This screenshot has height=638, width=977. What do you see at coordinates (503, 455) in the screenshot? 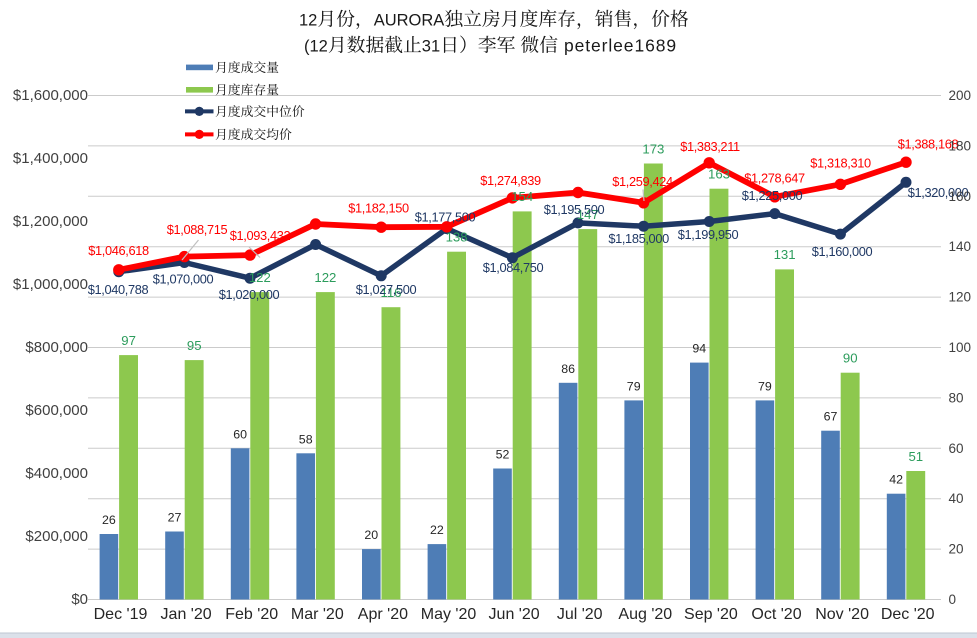
I see `svg-text: 52` at bounding box center [503, 455].